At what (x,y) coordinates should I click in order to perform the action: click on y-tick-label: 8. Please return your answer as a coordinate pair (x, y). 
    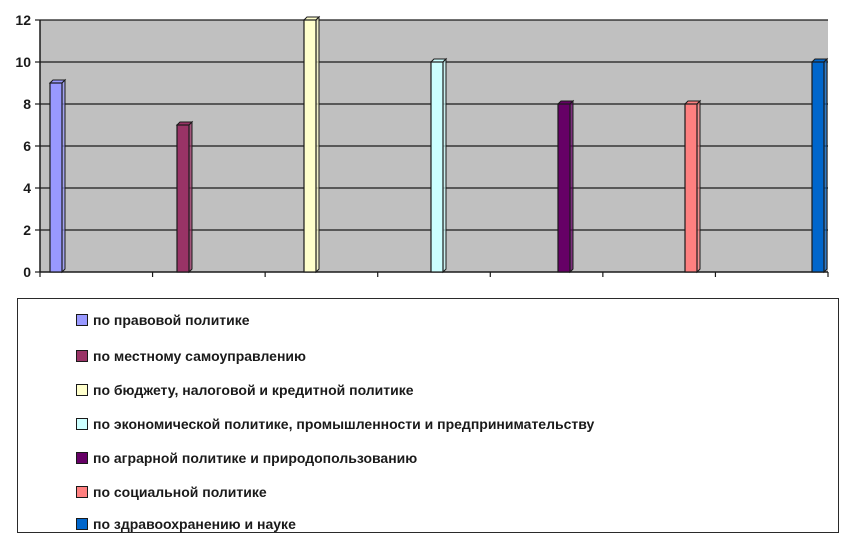
    Looking at the image, I should click on (27, 104).